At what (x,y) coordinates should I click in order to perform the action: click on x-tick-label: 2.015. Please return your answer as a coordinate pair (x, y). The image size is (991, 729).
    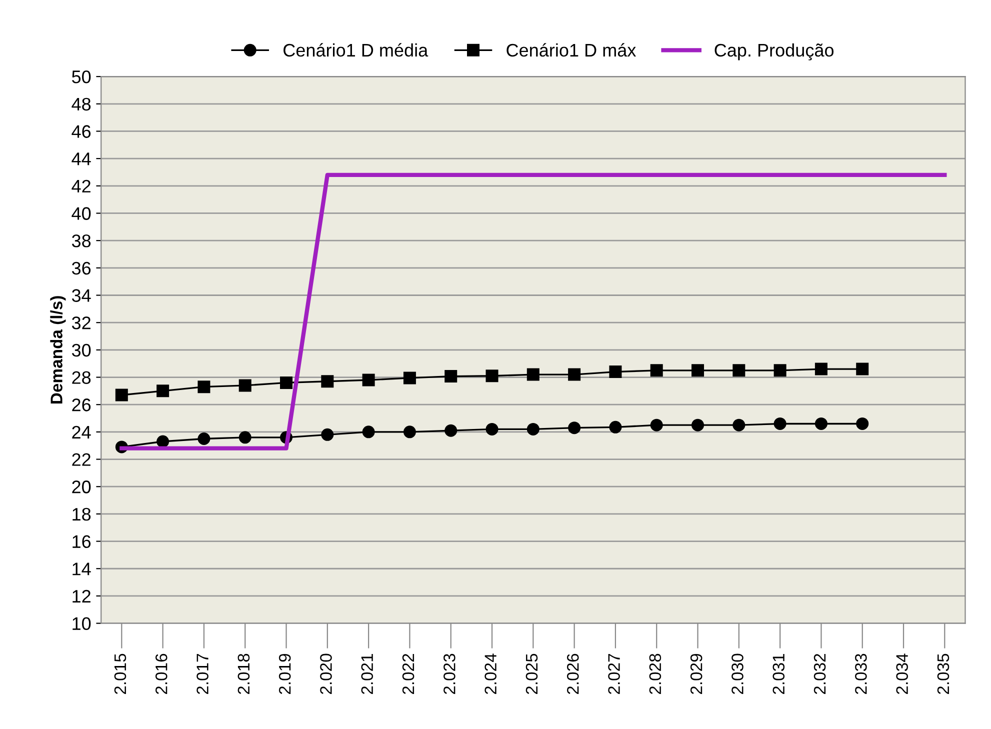
    Looking at the image, I should click on (120, 674).